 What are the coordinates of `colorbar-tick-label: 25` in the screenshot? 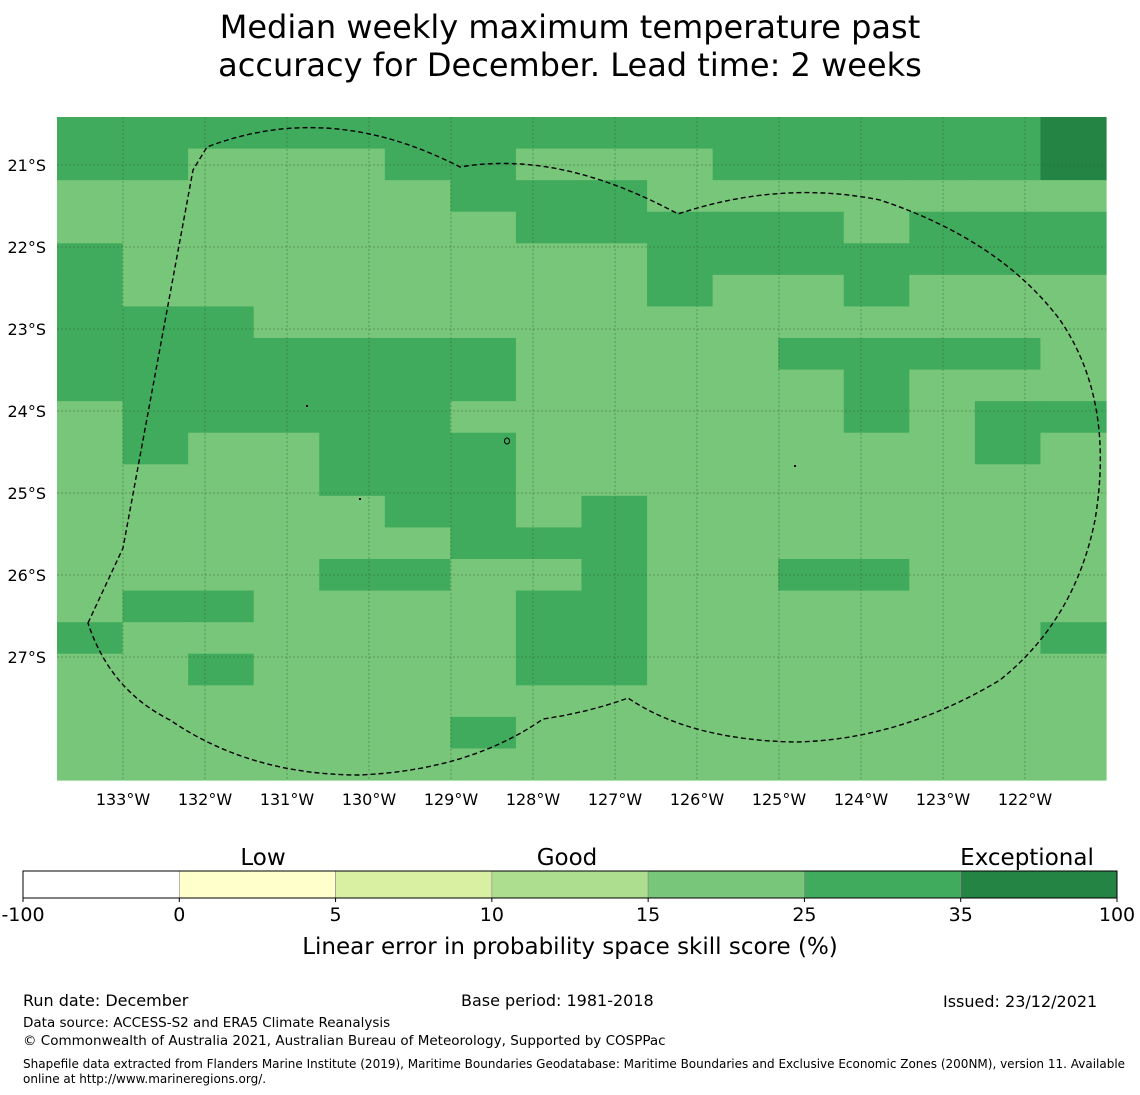 It's located at (804, 915).